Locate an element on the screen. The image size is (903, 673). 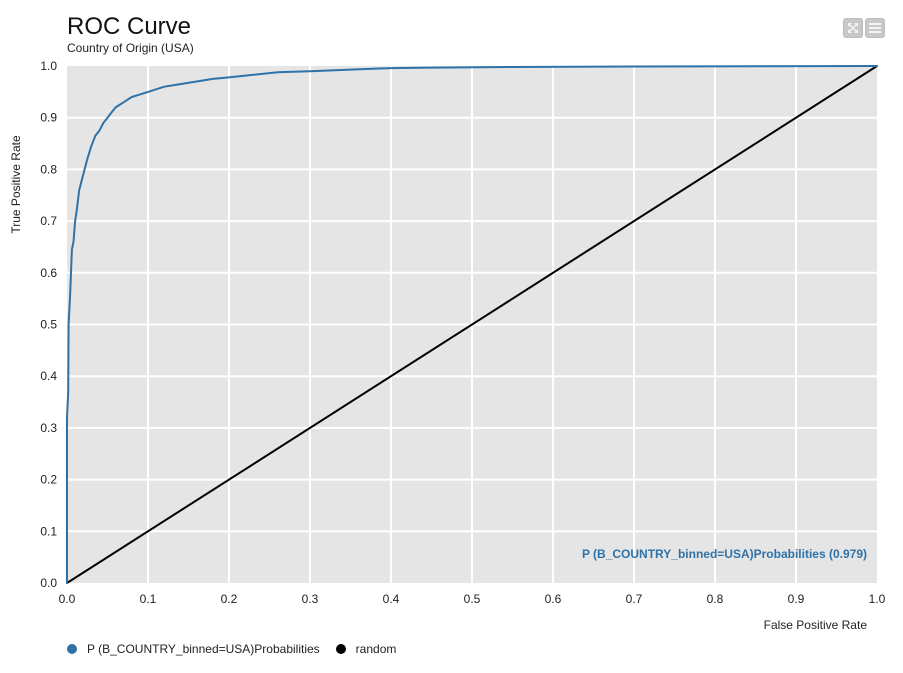
x-tick-label: 0.4 is located at coordinates (391, 599).